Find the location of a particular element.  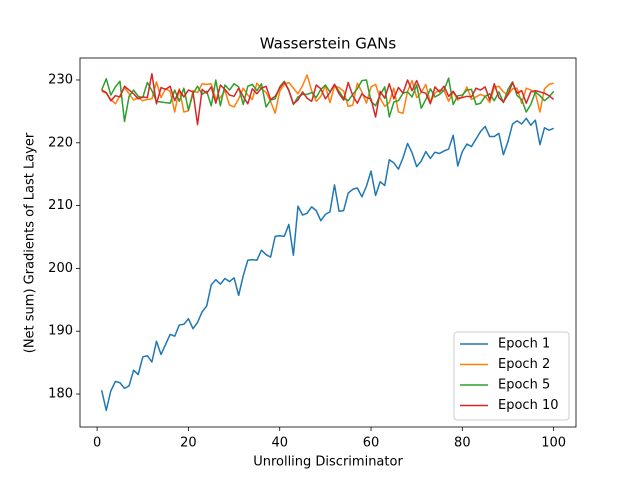

y-tick-label: 190 is located at coordinates (60, 331).